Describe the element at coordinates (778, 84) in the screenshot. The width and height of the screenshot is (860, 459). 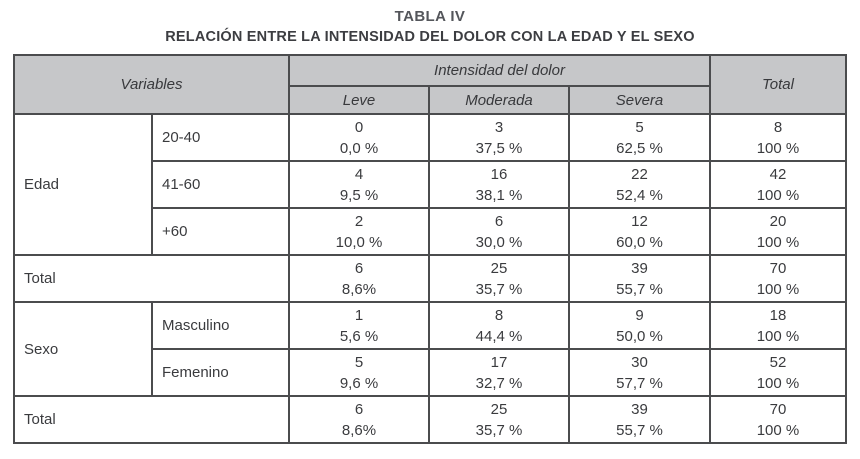
I see `header-total: Total` at that location.